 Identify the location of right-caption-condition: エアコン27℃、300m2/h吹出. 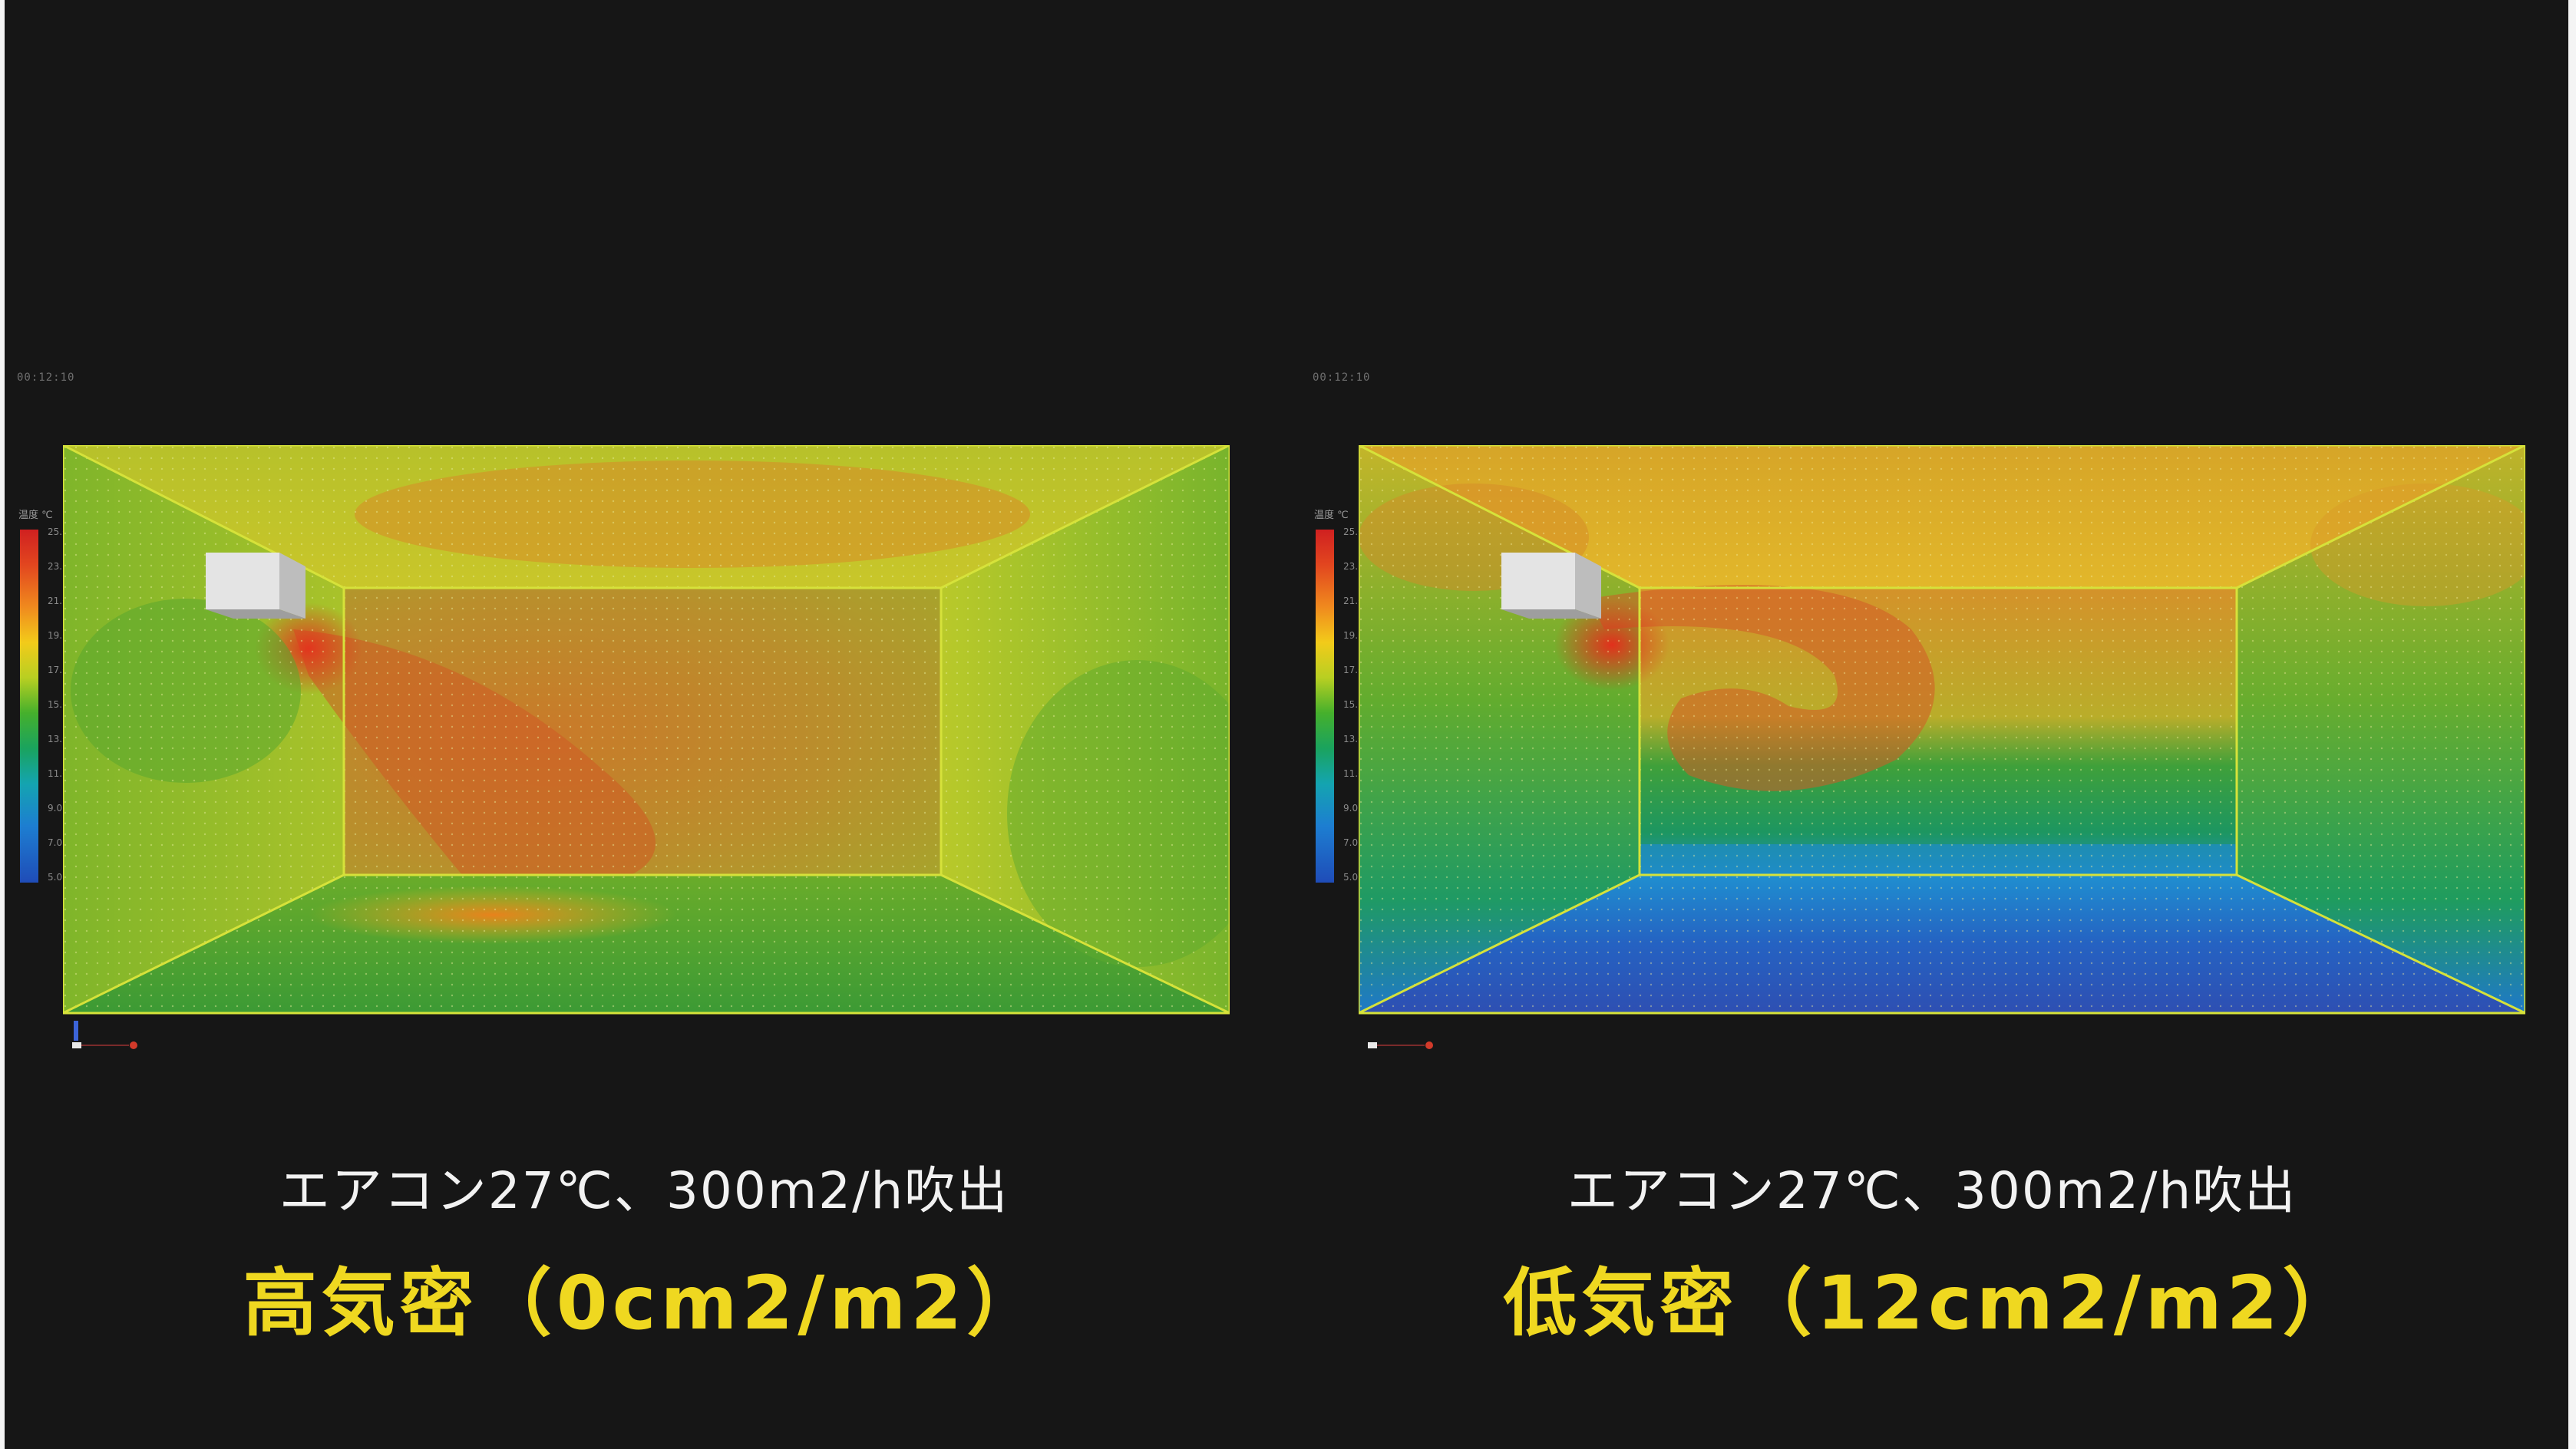
(1932, 1190).